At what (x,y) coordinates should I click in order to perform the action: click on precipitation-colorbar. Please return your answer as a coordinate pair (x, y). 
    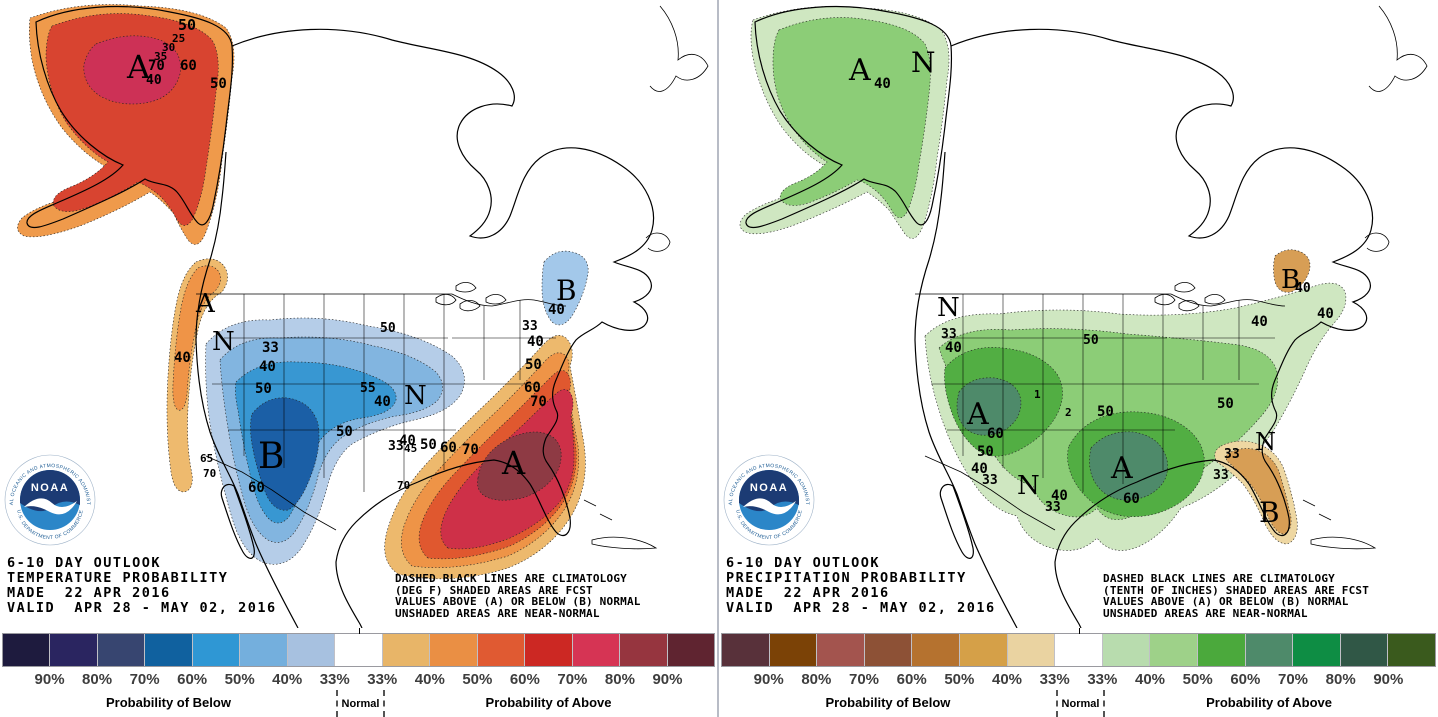
    Looking at the image, I should click on (1078, 650).